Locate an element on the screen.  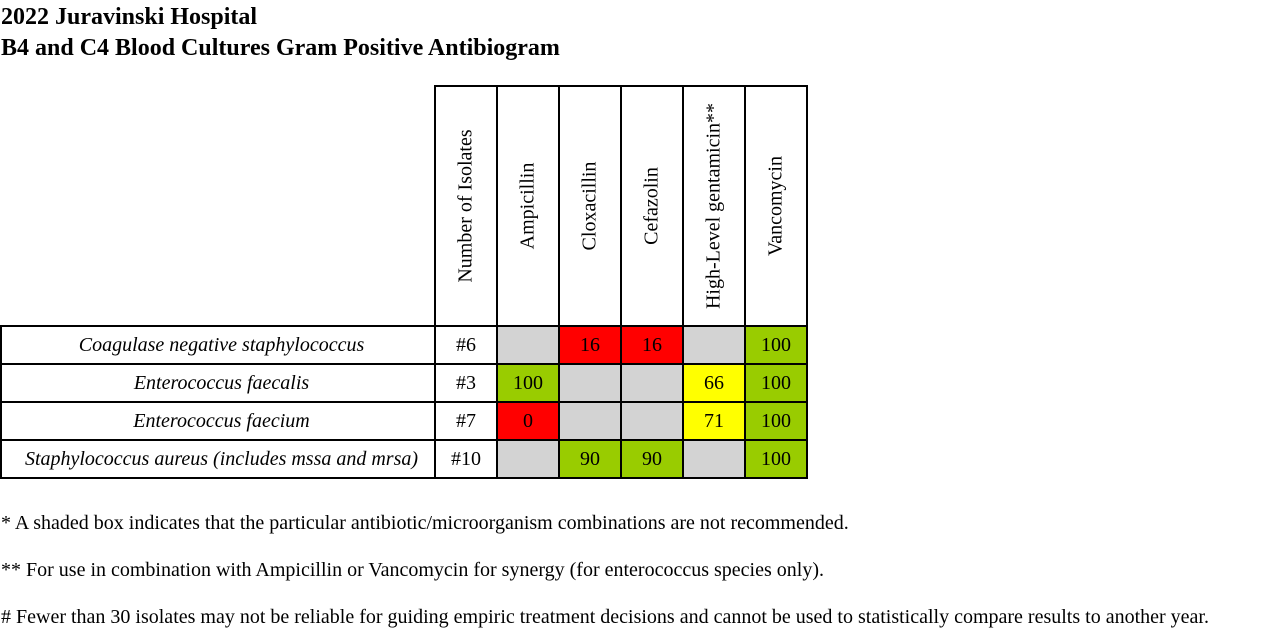
column-header-isolates: Number of Isolates is located at coordinates (466, 206).